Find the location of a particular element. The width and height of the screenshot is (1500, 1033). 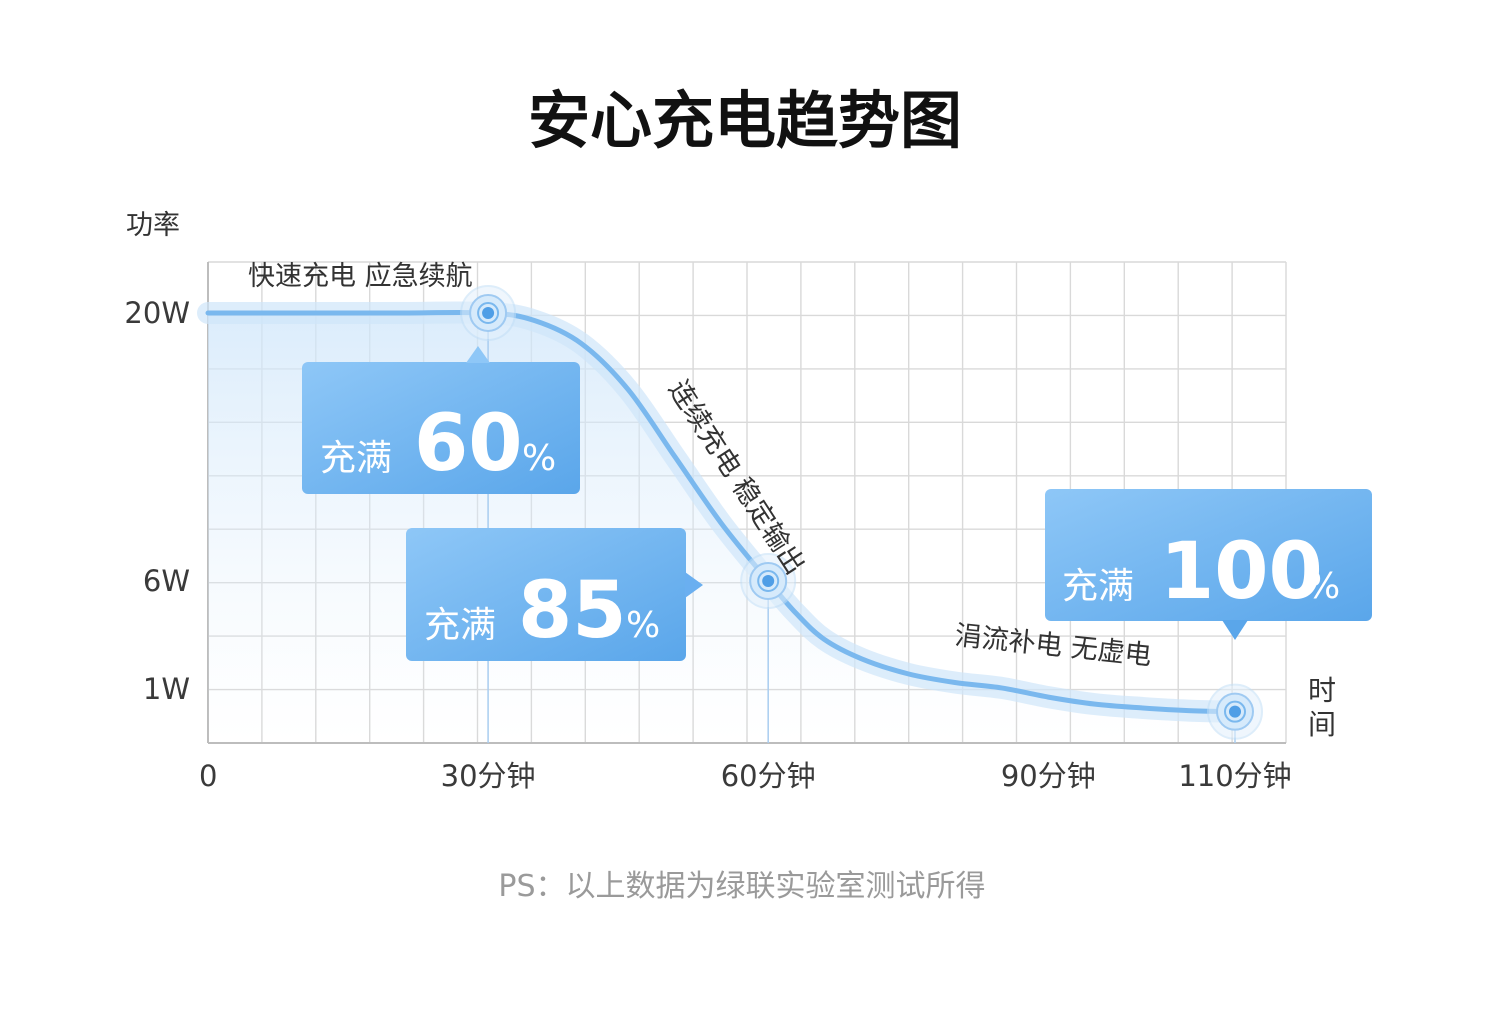

y-ticks: 20W 6W 1W is located at coordinates (157, 501).